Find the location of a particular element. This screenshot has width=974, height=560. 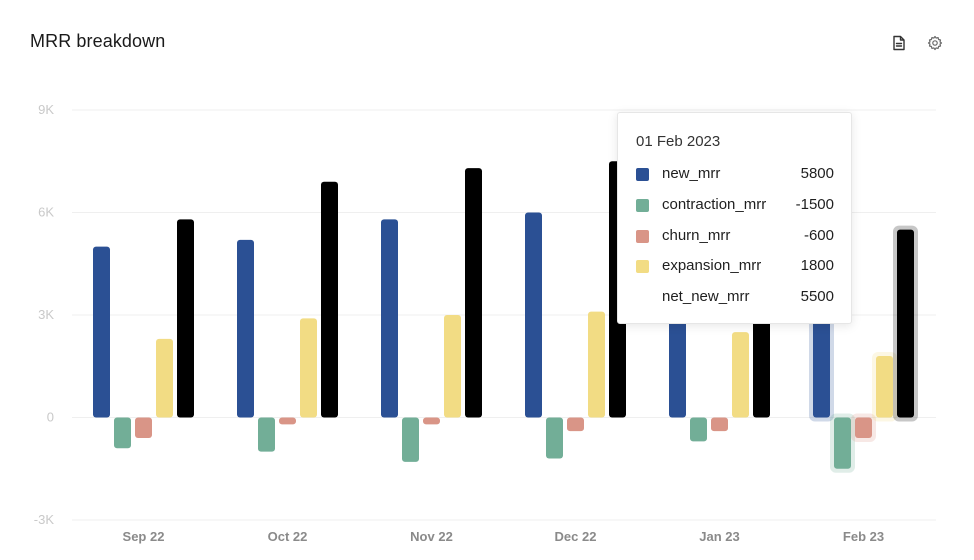

tooltip-row-net-new-mrr: net_new_mrr 5500 is located at coordinates (735, 298).